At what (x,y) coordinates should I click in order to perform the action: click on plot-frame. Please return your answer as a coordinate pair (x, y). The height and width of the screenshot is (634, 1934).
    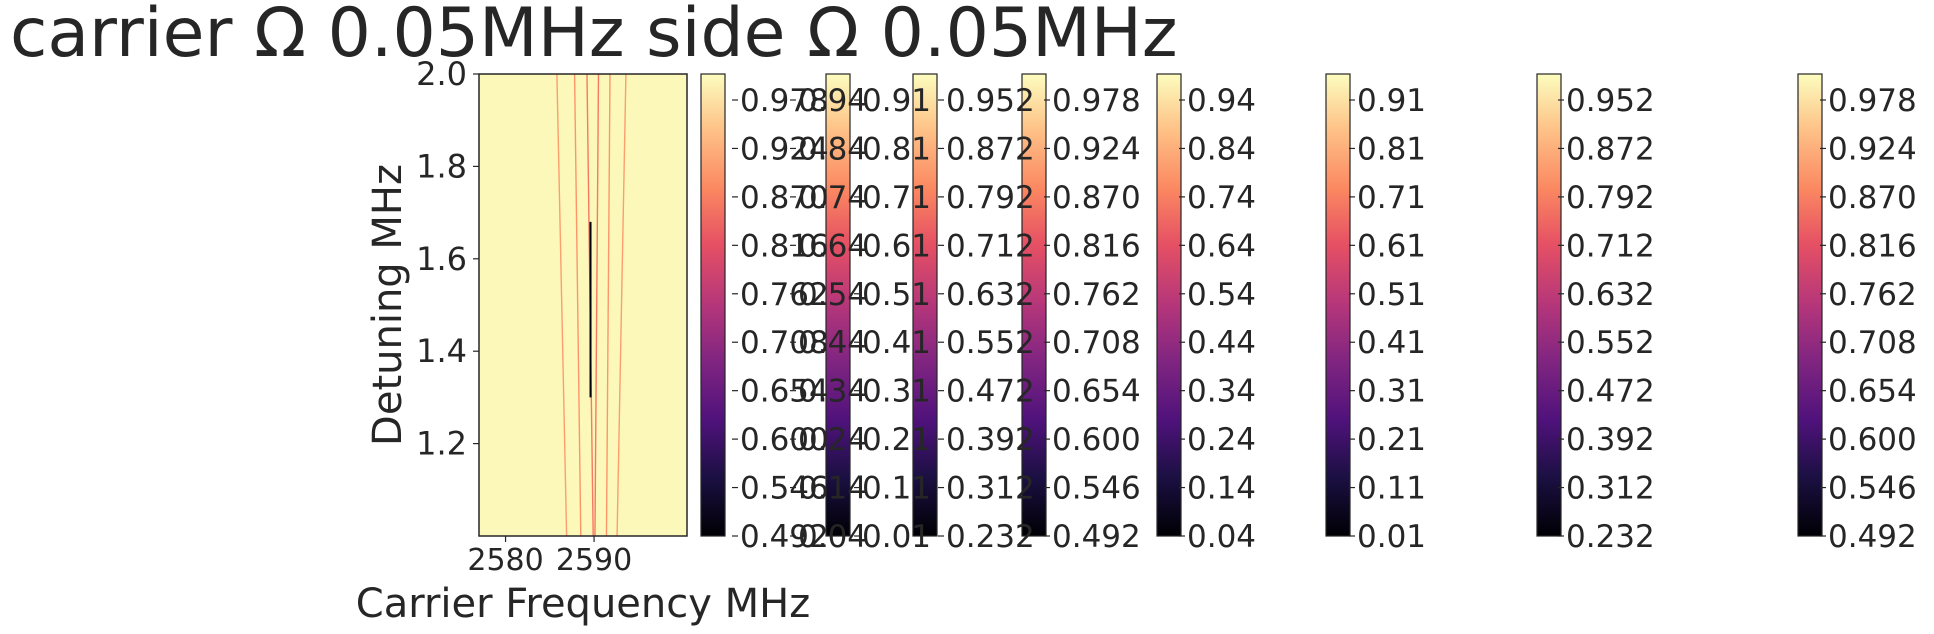
    Looking at the image, I should click on (583, 305).